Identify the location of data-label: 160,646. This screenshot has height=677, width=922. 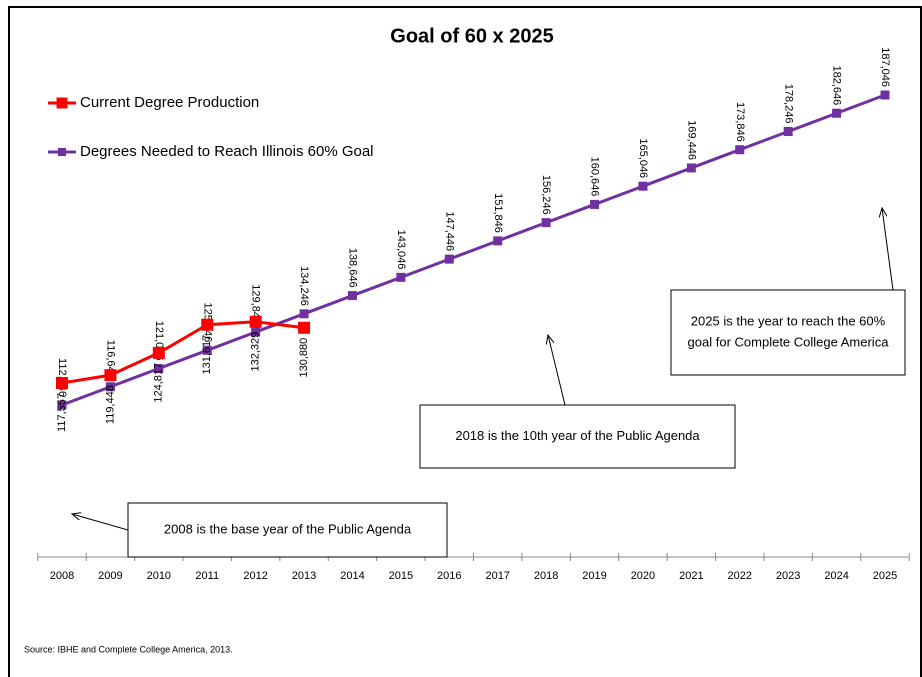
(595, 177).